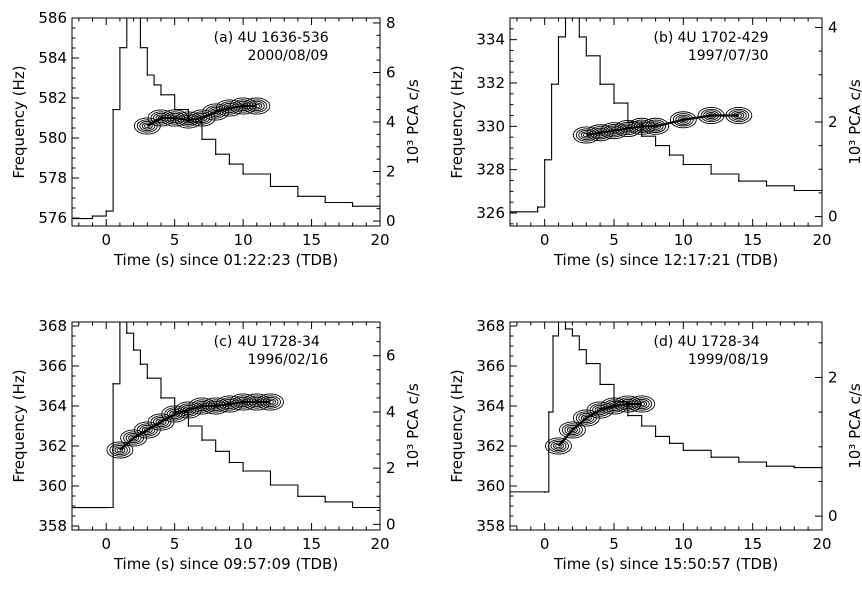  I want to click on observation-date: 1996/02/16, so click(288, 360).